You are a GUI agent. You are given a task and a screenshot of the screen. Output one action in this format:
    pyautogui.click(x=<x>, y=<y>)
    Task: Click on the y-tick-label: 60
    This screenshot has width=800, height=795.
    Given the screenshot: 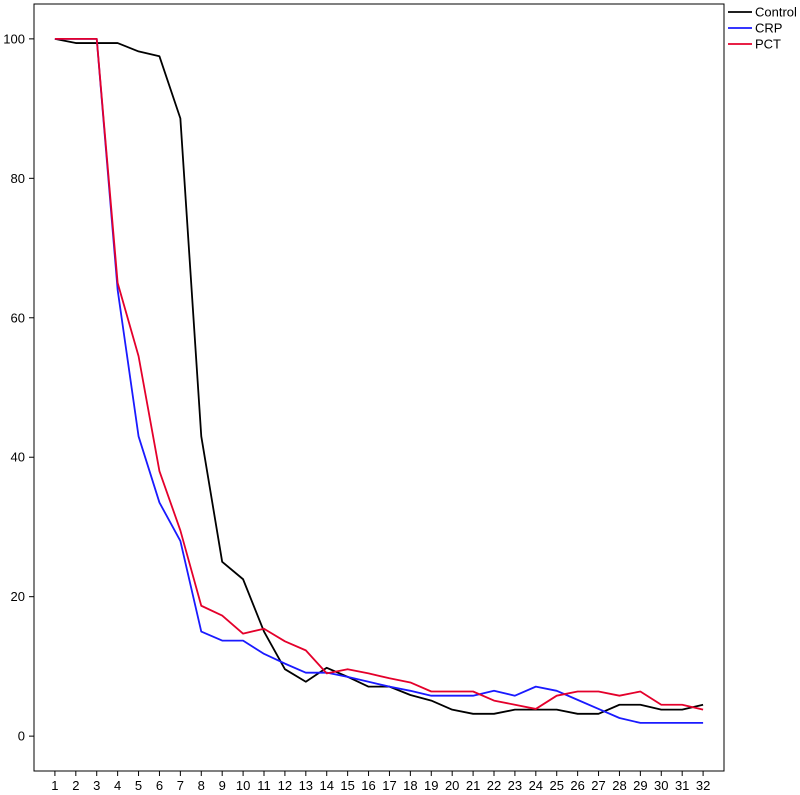 What is the action you would take?
    pyautogui.click(x=18, y=317)
    